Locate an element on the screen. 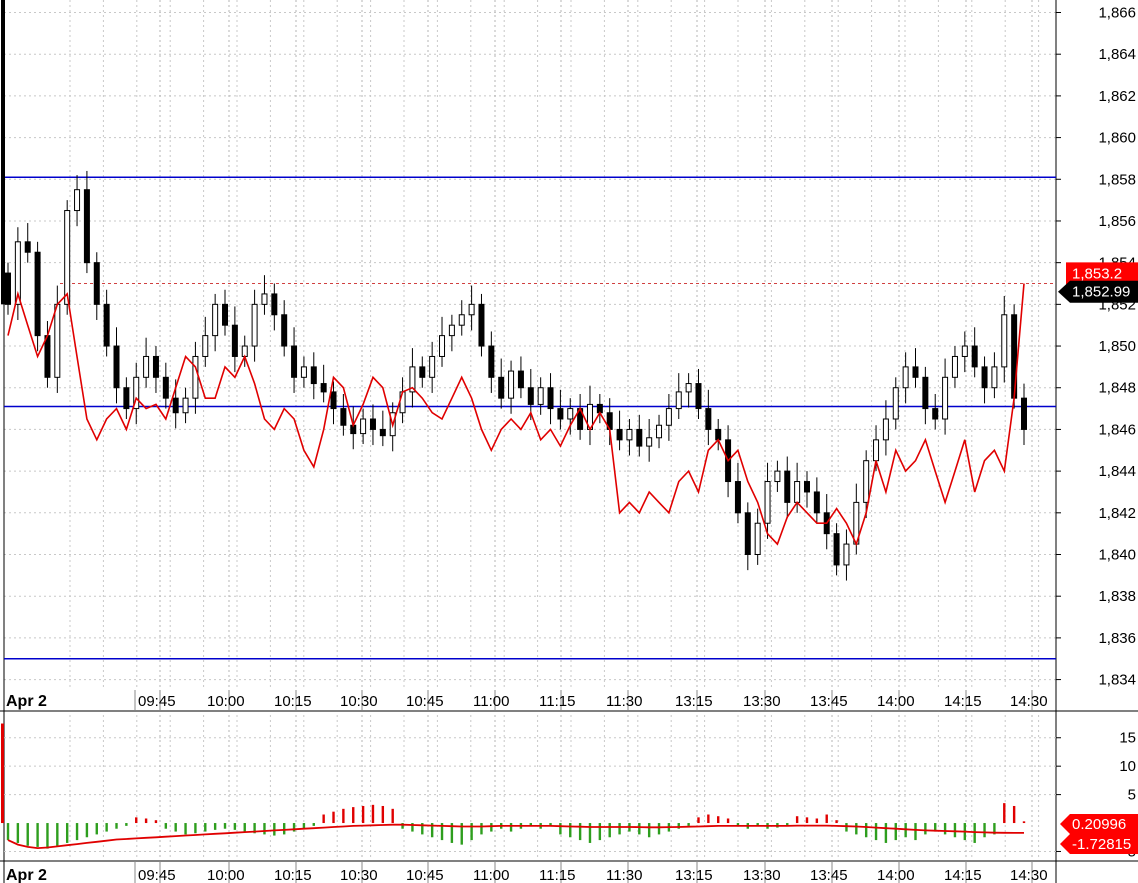  price-y-tick-label: 1,834 is located at coordinates (1117, 680).